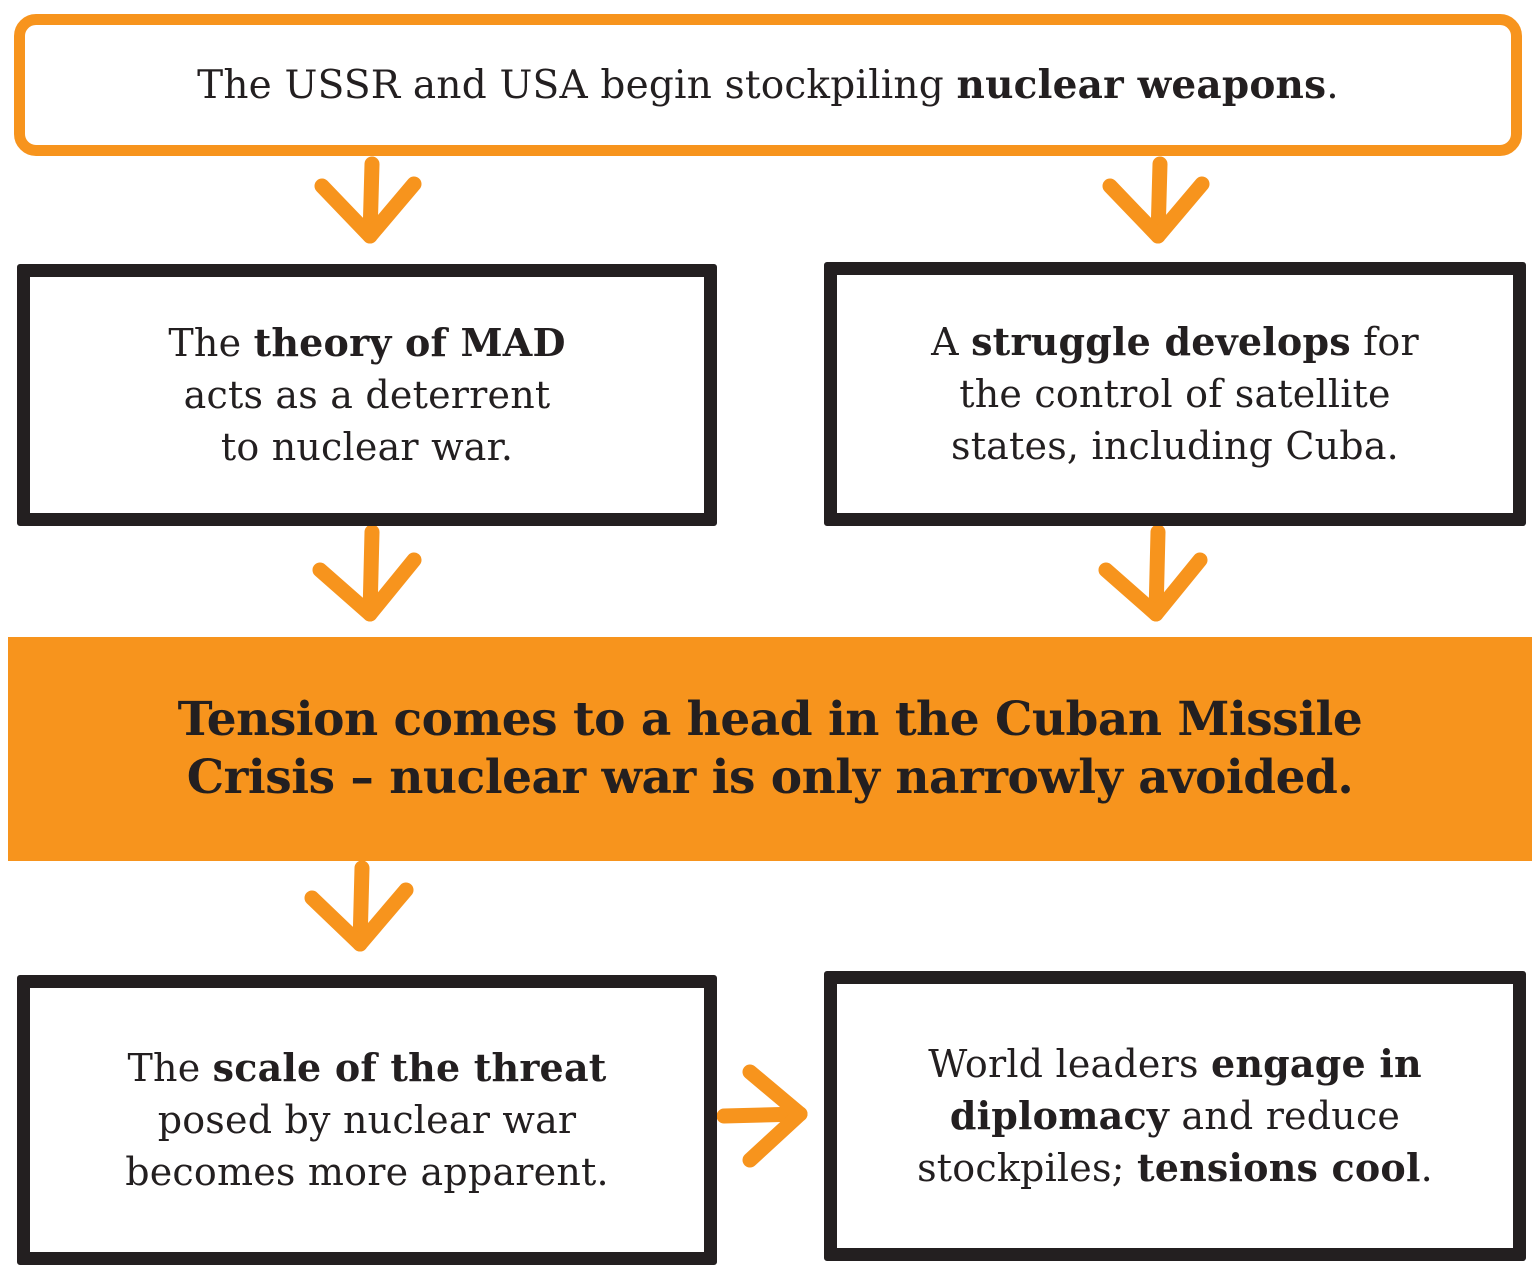 This screenshot has height=1273, width=1536. Describe the element at coordinates (1175, 446) in the screenshot. I see `text-segment: states, including Cuba.` at that location.